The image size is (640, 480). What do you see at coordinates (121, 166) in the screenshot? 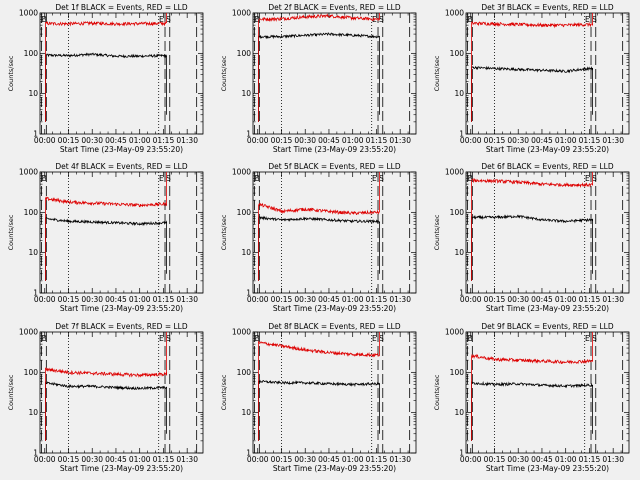
I see `panel-title: Det 4f BLACK = Events, RED = LLD` at bounding box center [121, 166].